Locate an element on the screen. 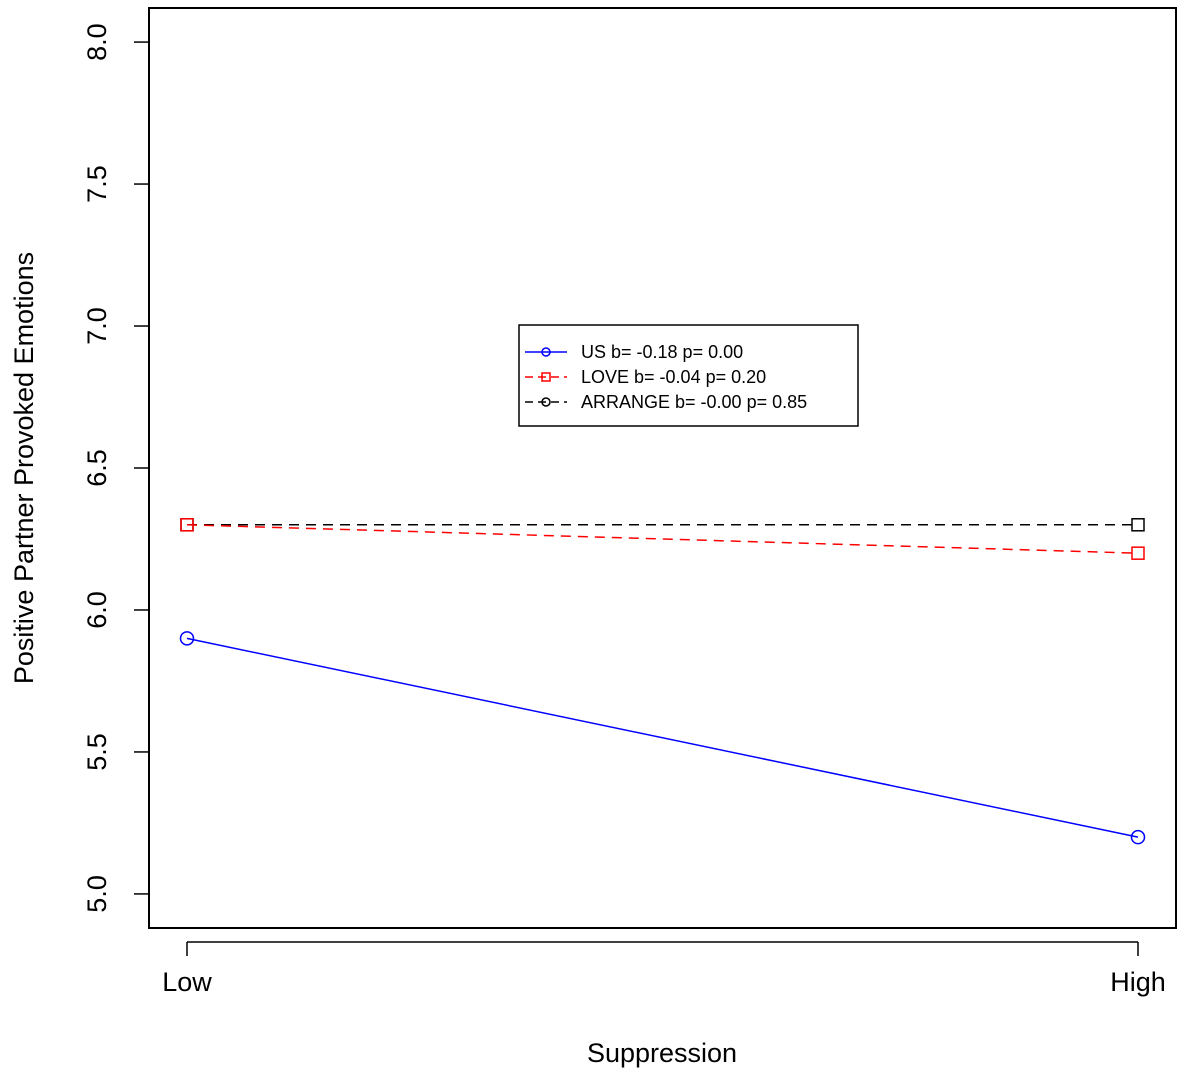 The height and width of the screenshot is (1074, 1179). y-tick-label: 5.5 is located at coordinates (97, 752).